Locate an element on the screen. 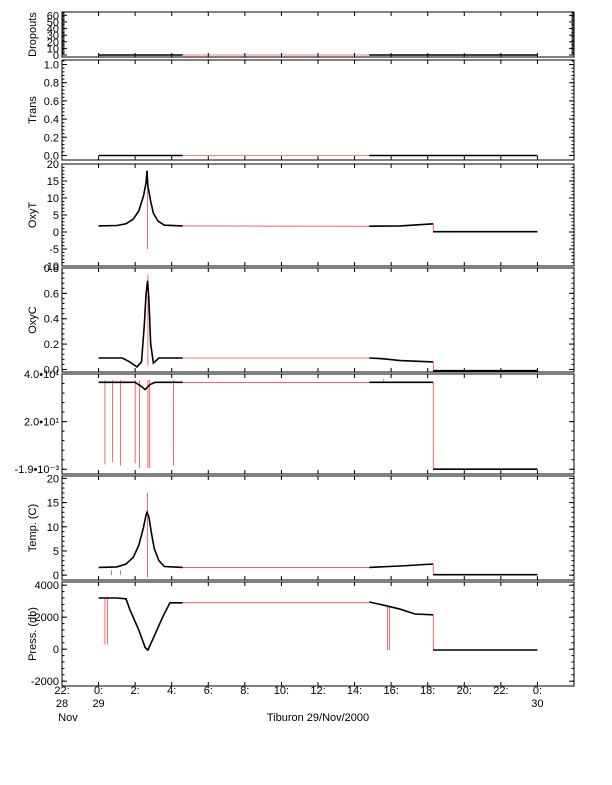 The image size is (612, 785). x-tick-label: 10: is located at coordinates (281, 691).